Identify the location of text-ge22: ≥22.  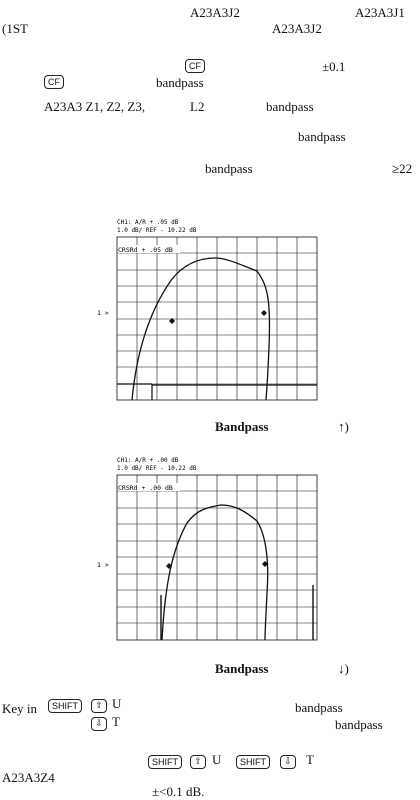
(402, 168).